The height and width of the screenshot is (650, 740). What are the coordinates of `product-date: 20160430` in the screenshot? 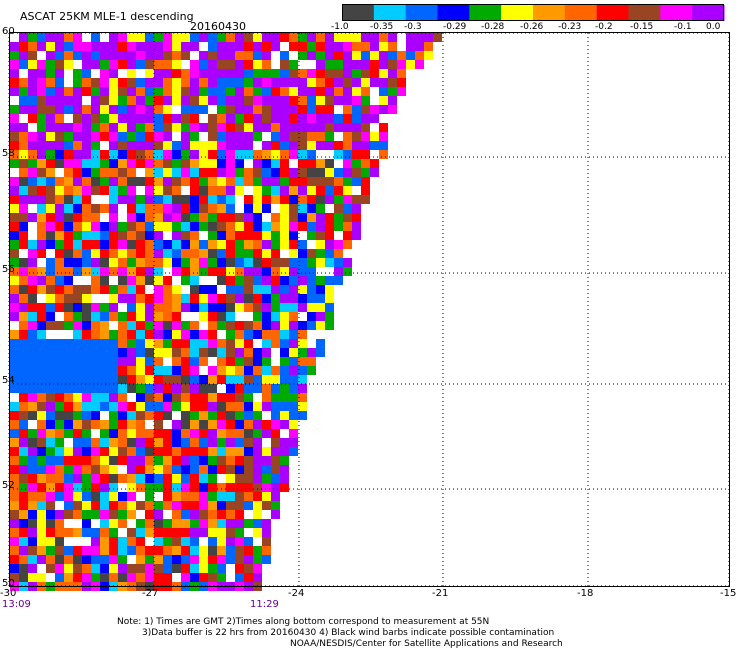 It's located at (218, 26).